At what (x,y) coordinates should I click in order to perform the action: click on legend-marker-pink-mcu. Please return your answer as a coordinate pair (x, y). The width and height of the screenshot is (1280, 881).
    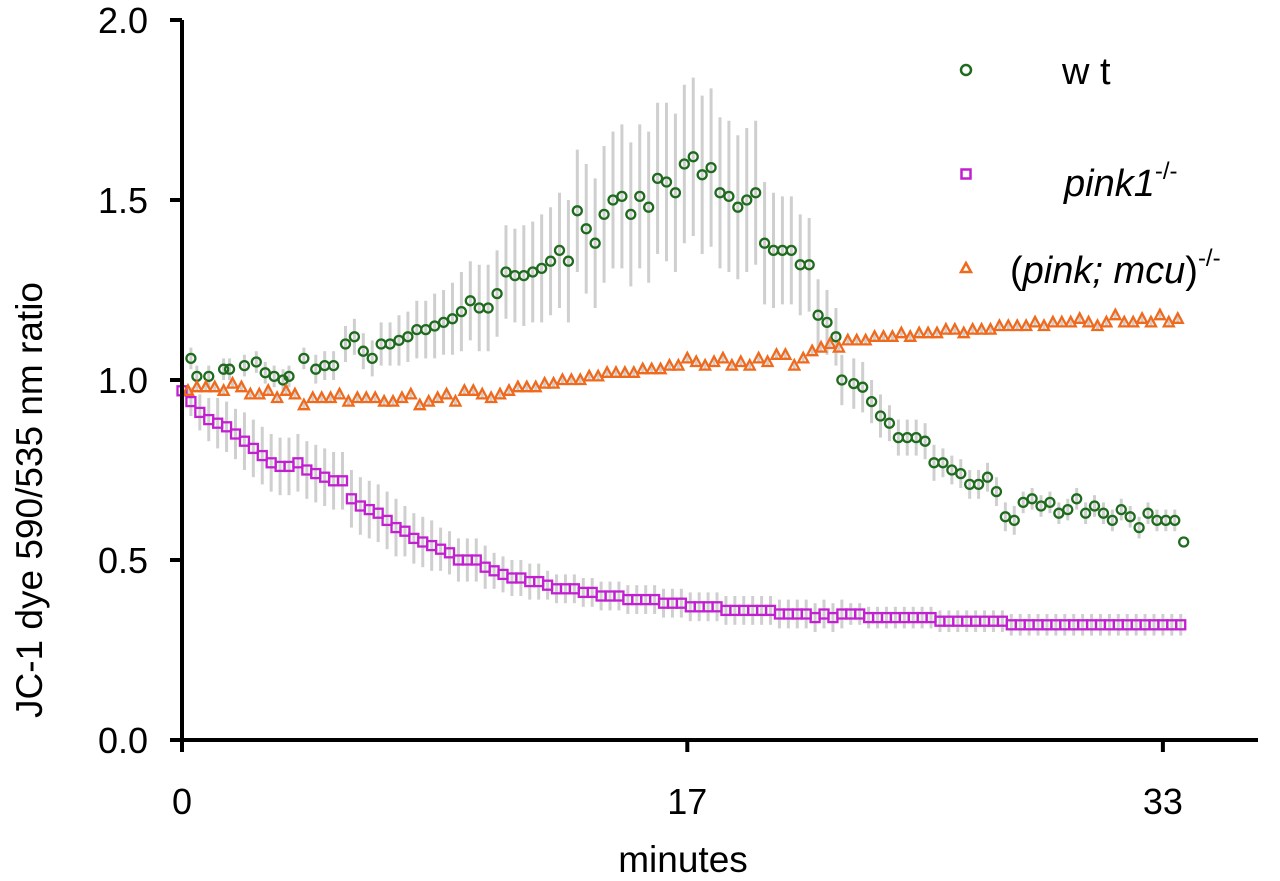
    Looking at the image, I should click on (966, 267).